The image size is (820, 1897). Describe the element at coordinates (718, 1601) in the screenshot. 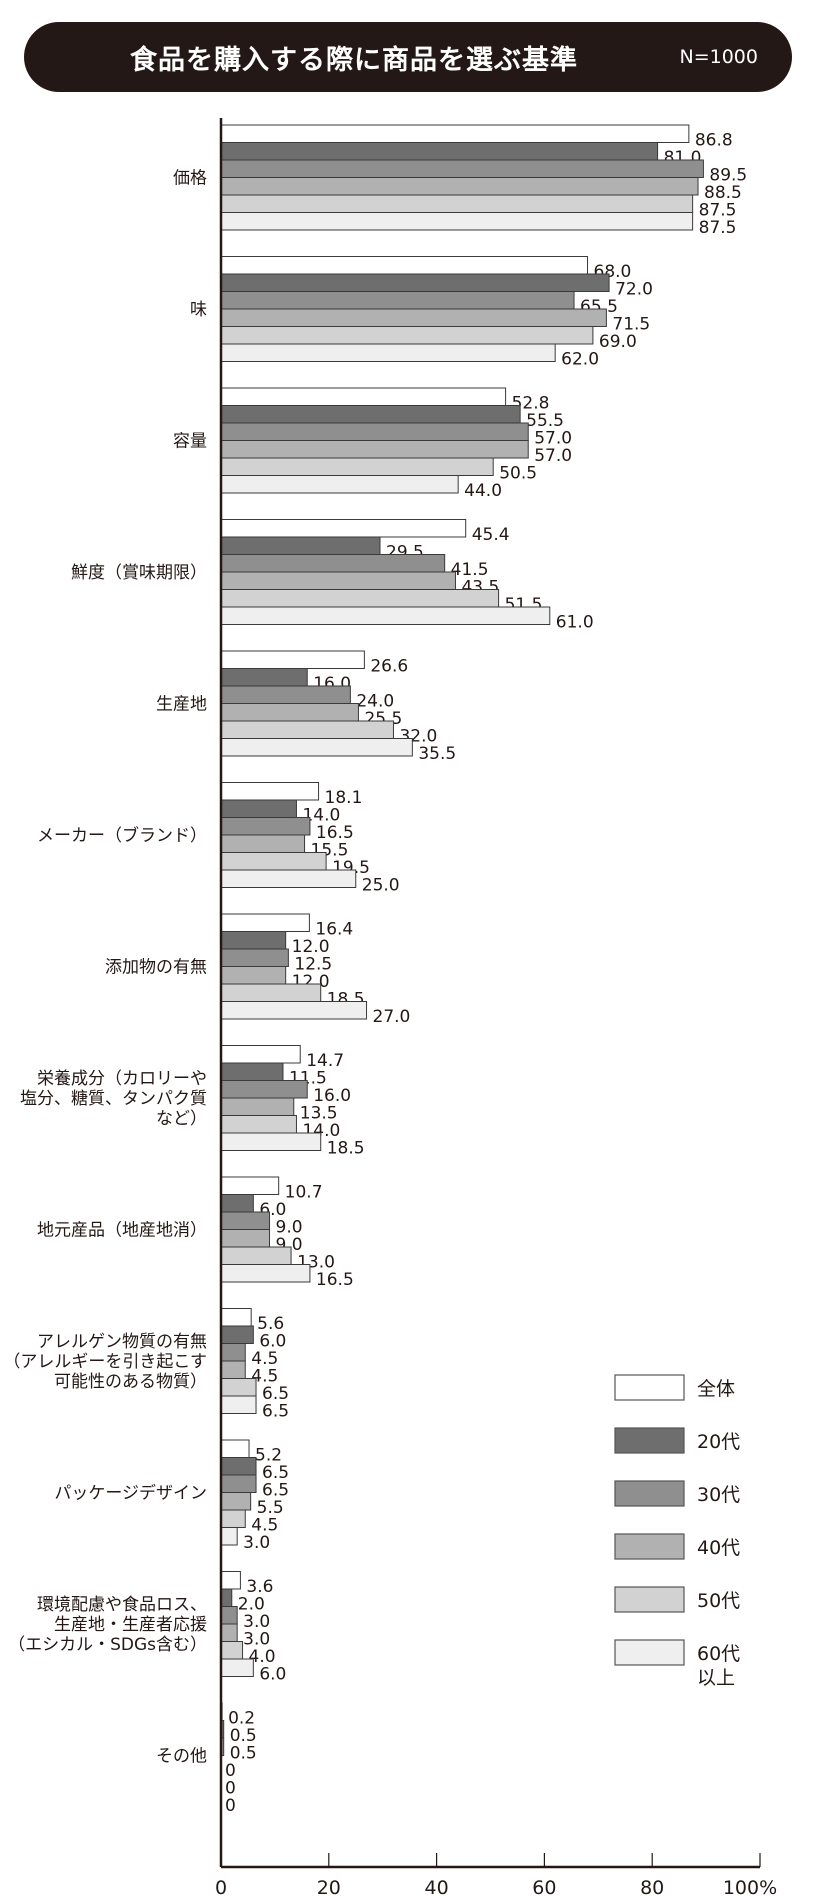

I see `legend-label: 50代` at that location.